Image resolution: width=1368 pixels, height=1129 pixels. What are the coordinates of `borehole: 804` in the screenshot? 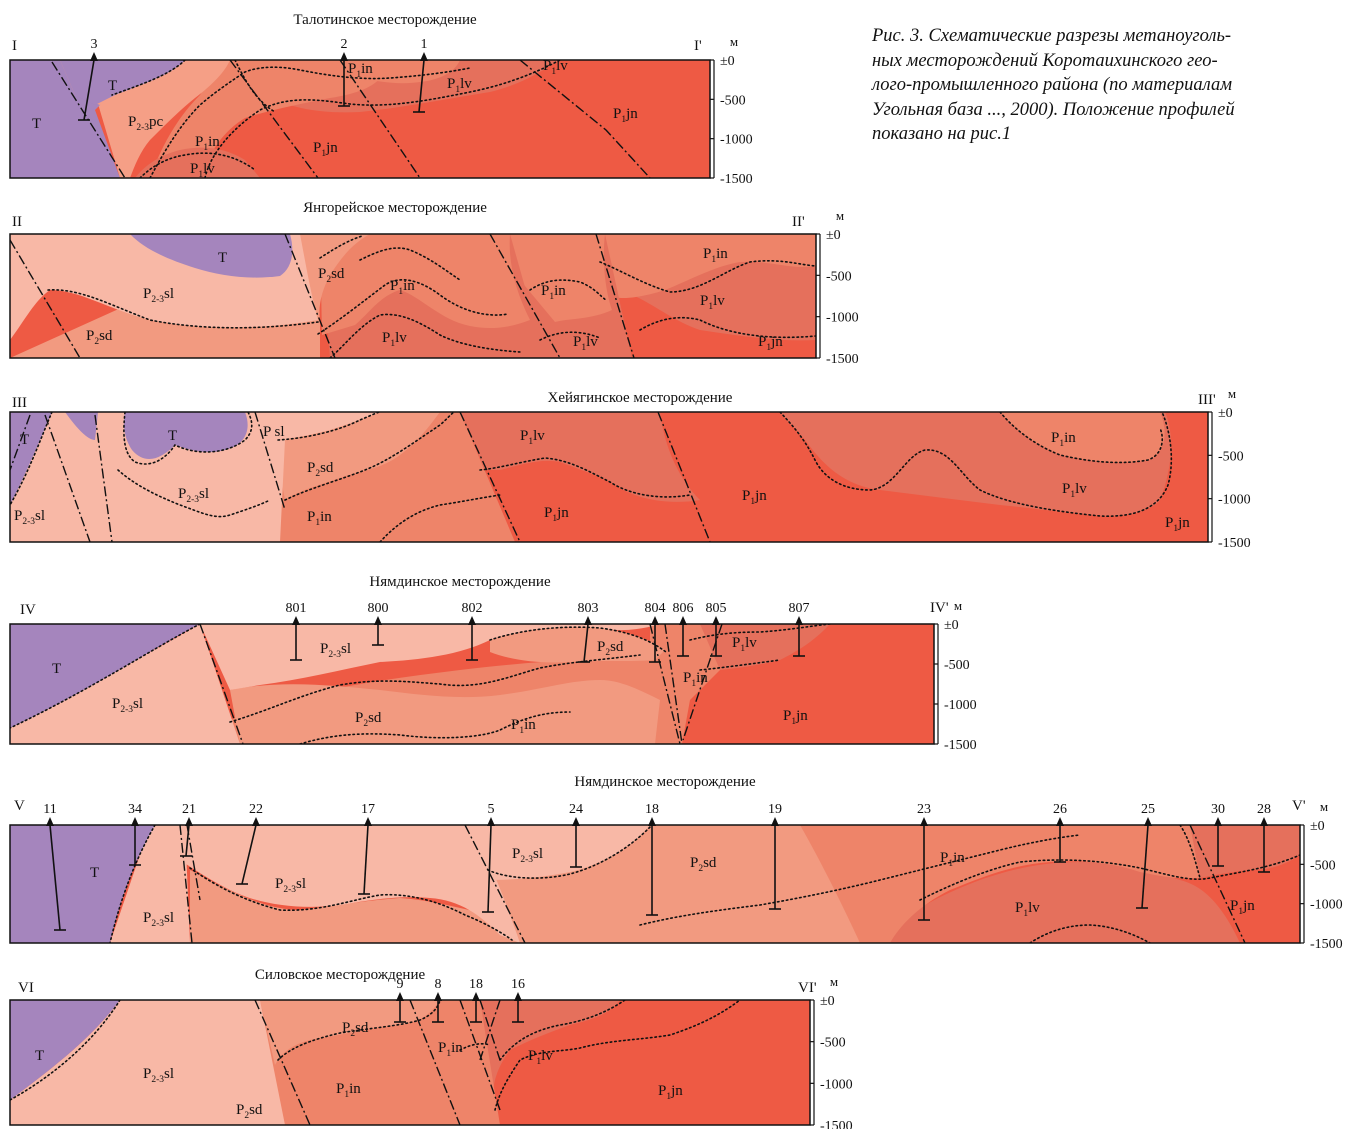 It's located at (655, 632).